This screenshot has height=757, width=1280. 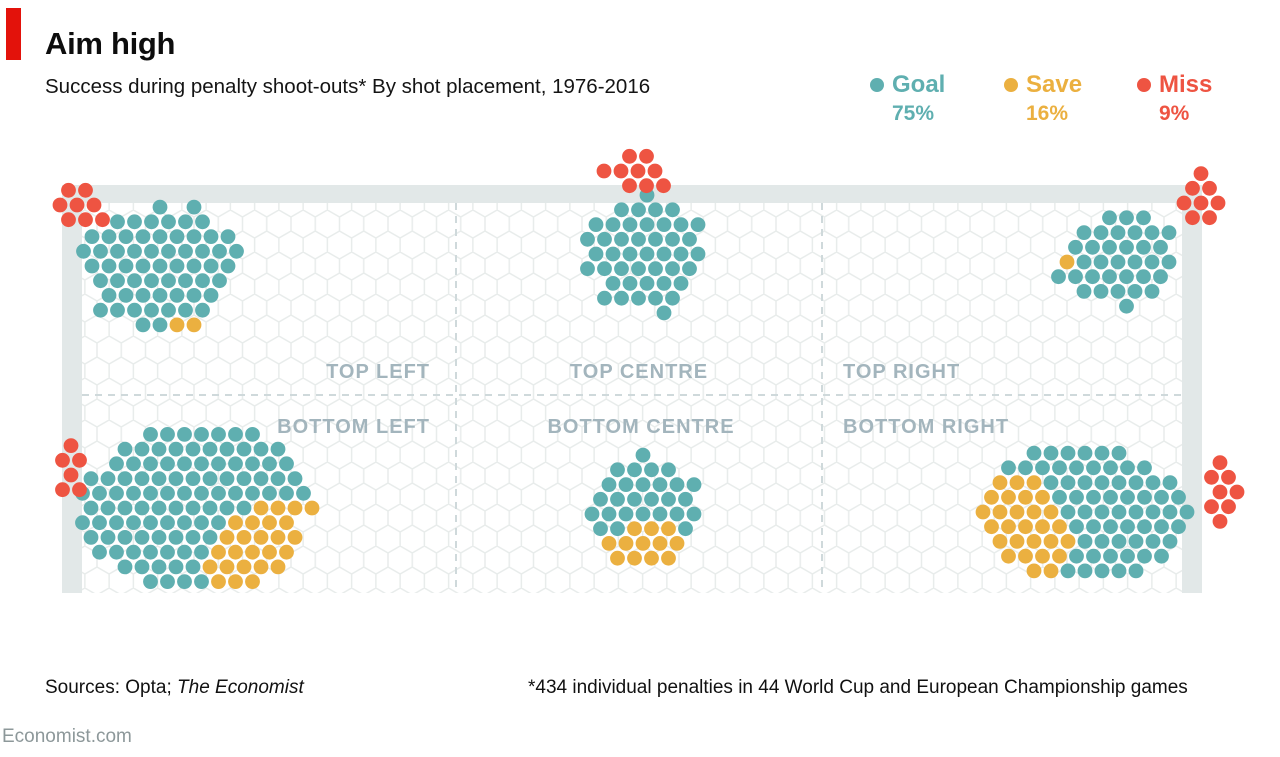 I want to click on sources-prefix: Sources: Opta;, so click(x=111, y=687).